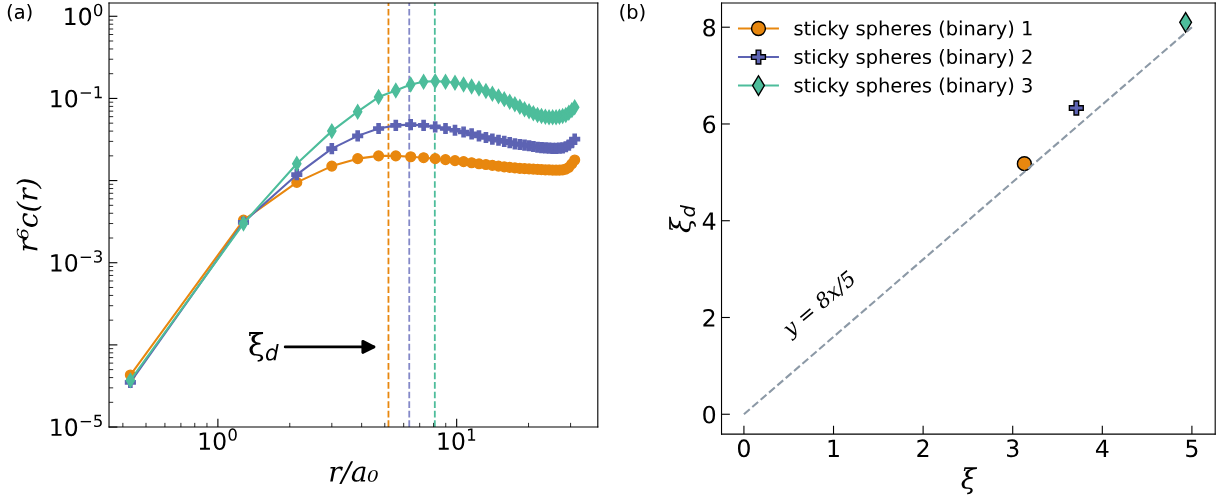  Describe the element at coordinates (913, 87) in the screenshot. I see `legend-label: sticky spheres (binary) 3` at that location.